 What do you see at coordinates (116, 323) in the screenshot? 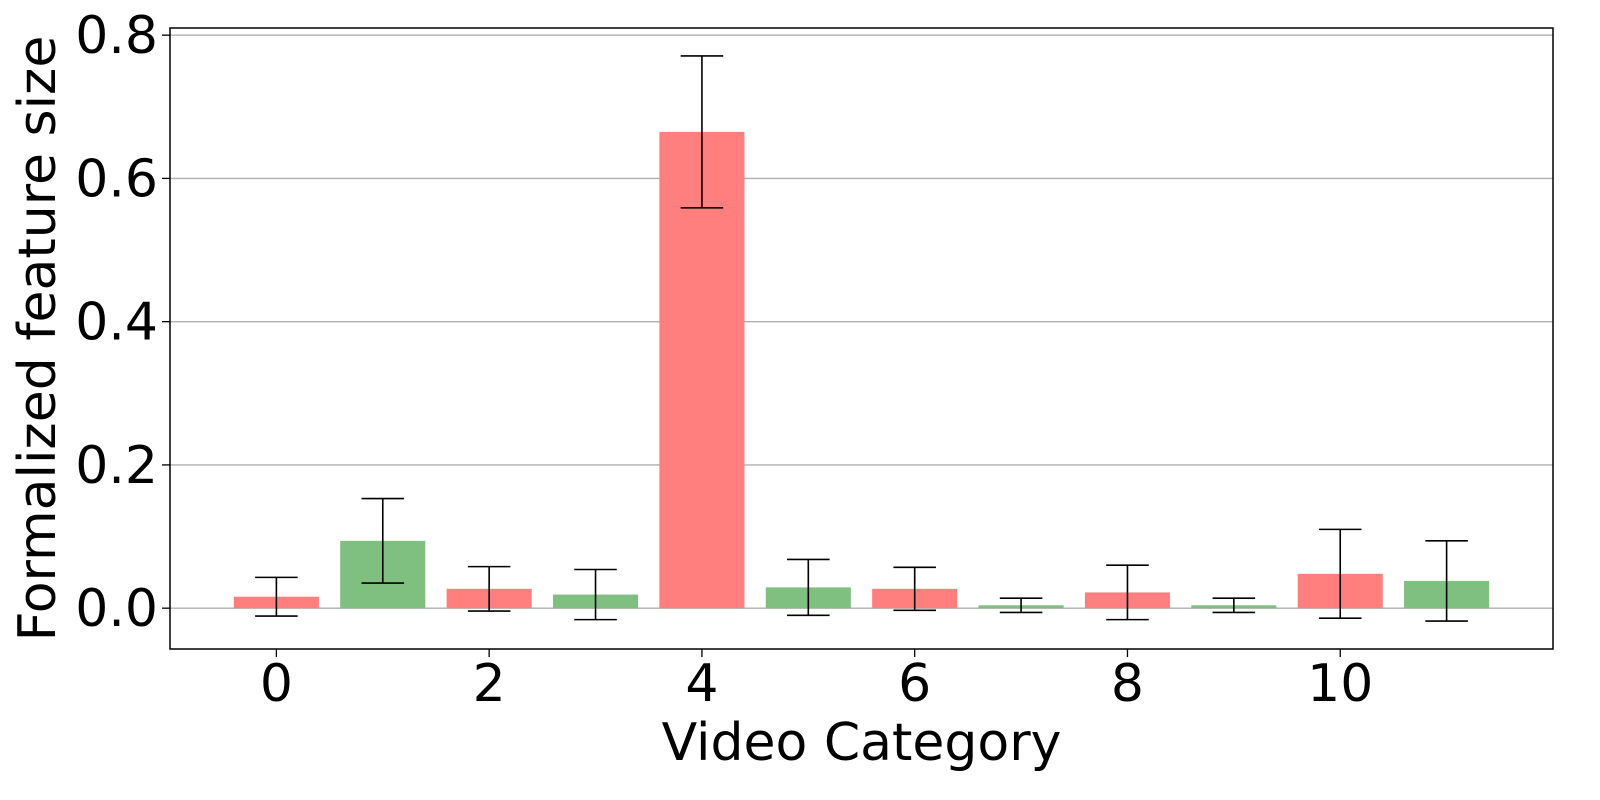
I see `y-tick-label: 0.4` at bounding box center [116, 323].